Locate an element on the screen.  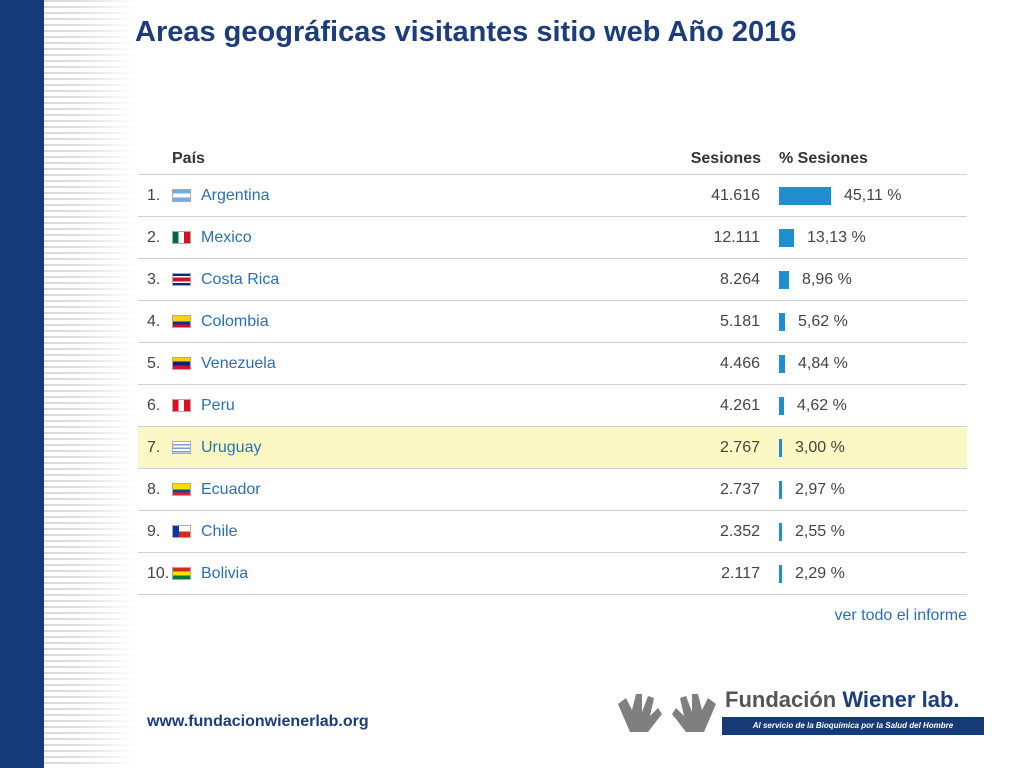
country-link: Mexico is located at coordinates (226, 237).